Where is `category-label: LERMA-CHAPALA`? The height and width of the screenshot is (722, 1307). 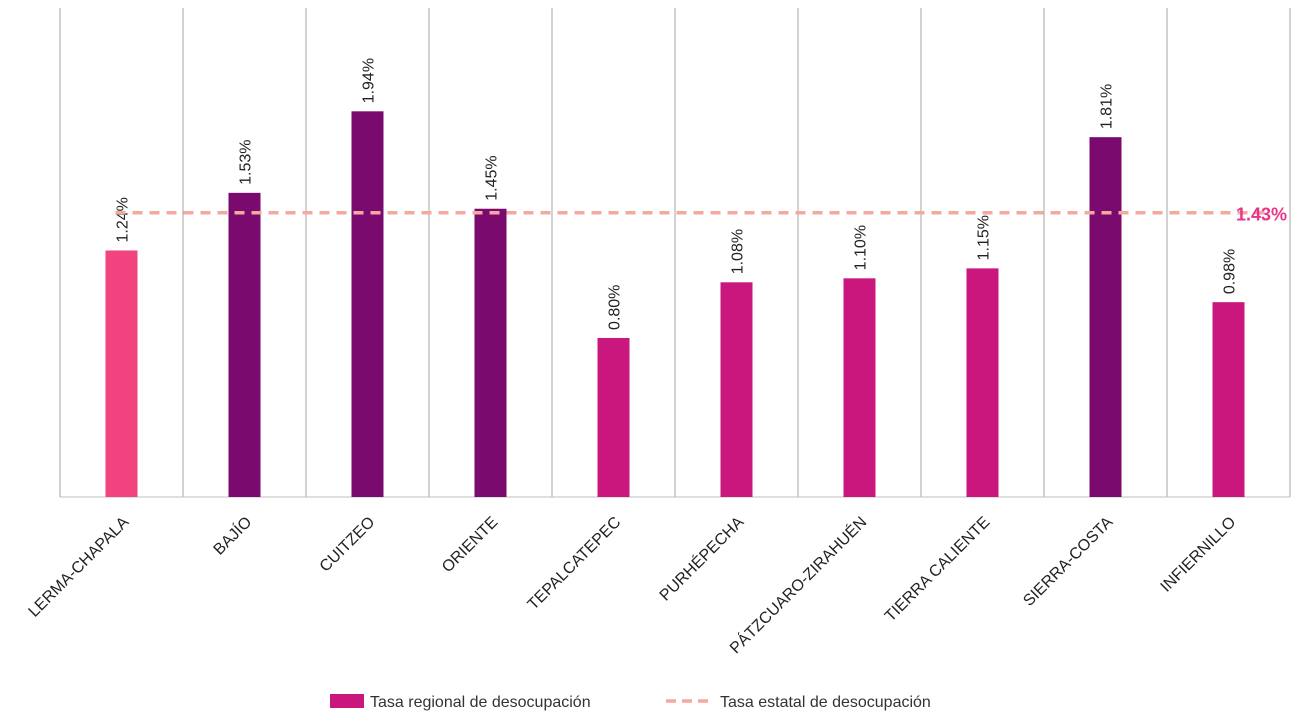
category-label: LERMA-CHAPALA is located at coordinates (79, 567).